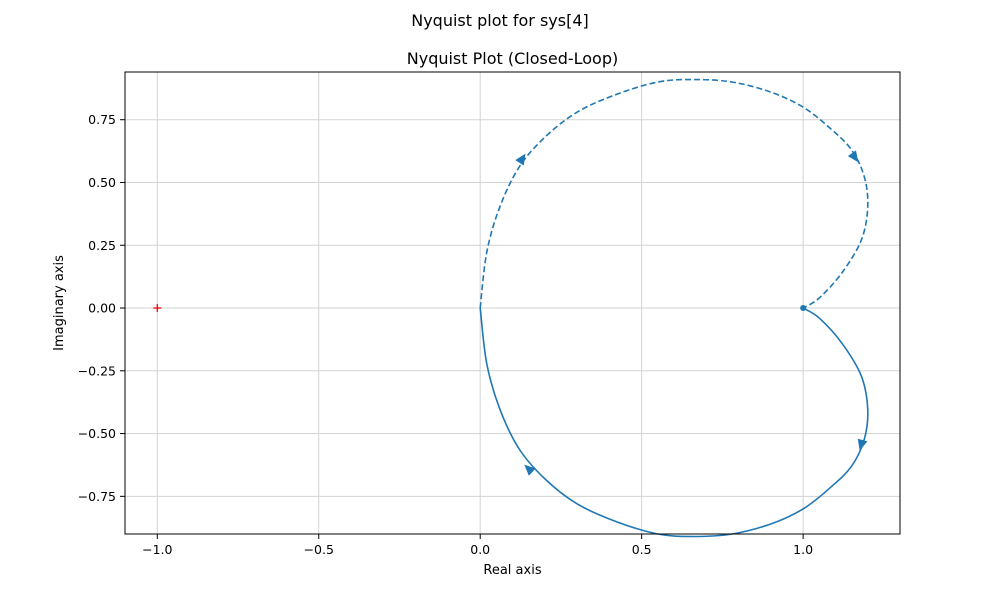 The width and height of the screenshot is (1000, 600). Describe the element at coordinates (512, 58) in the screenshot. I see `chart-title: Nyquist Plot (Closed-Loop)` at that location.